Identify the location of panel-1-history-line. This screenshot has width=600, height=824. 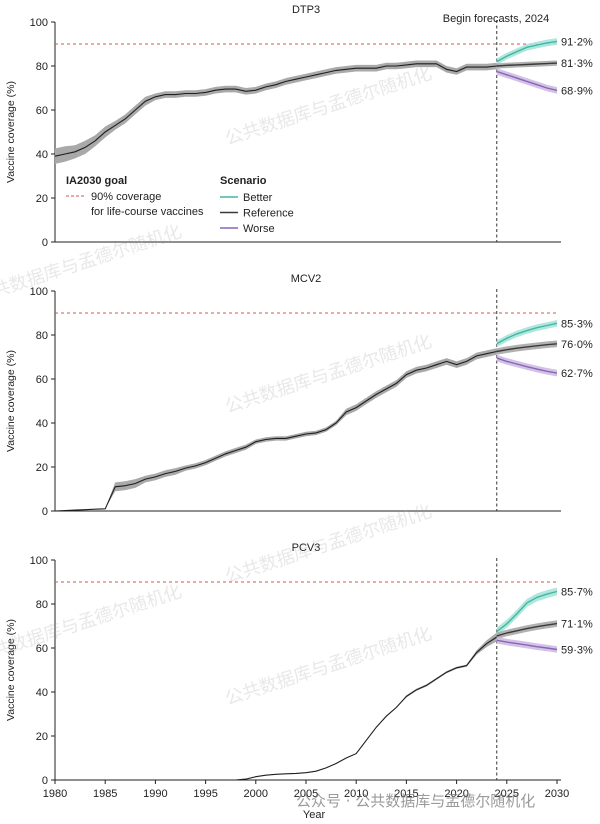
(275, 110).